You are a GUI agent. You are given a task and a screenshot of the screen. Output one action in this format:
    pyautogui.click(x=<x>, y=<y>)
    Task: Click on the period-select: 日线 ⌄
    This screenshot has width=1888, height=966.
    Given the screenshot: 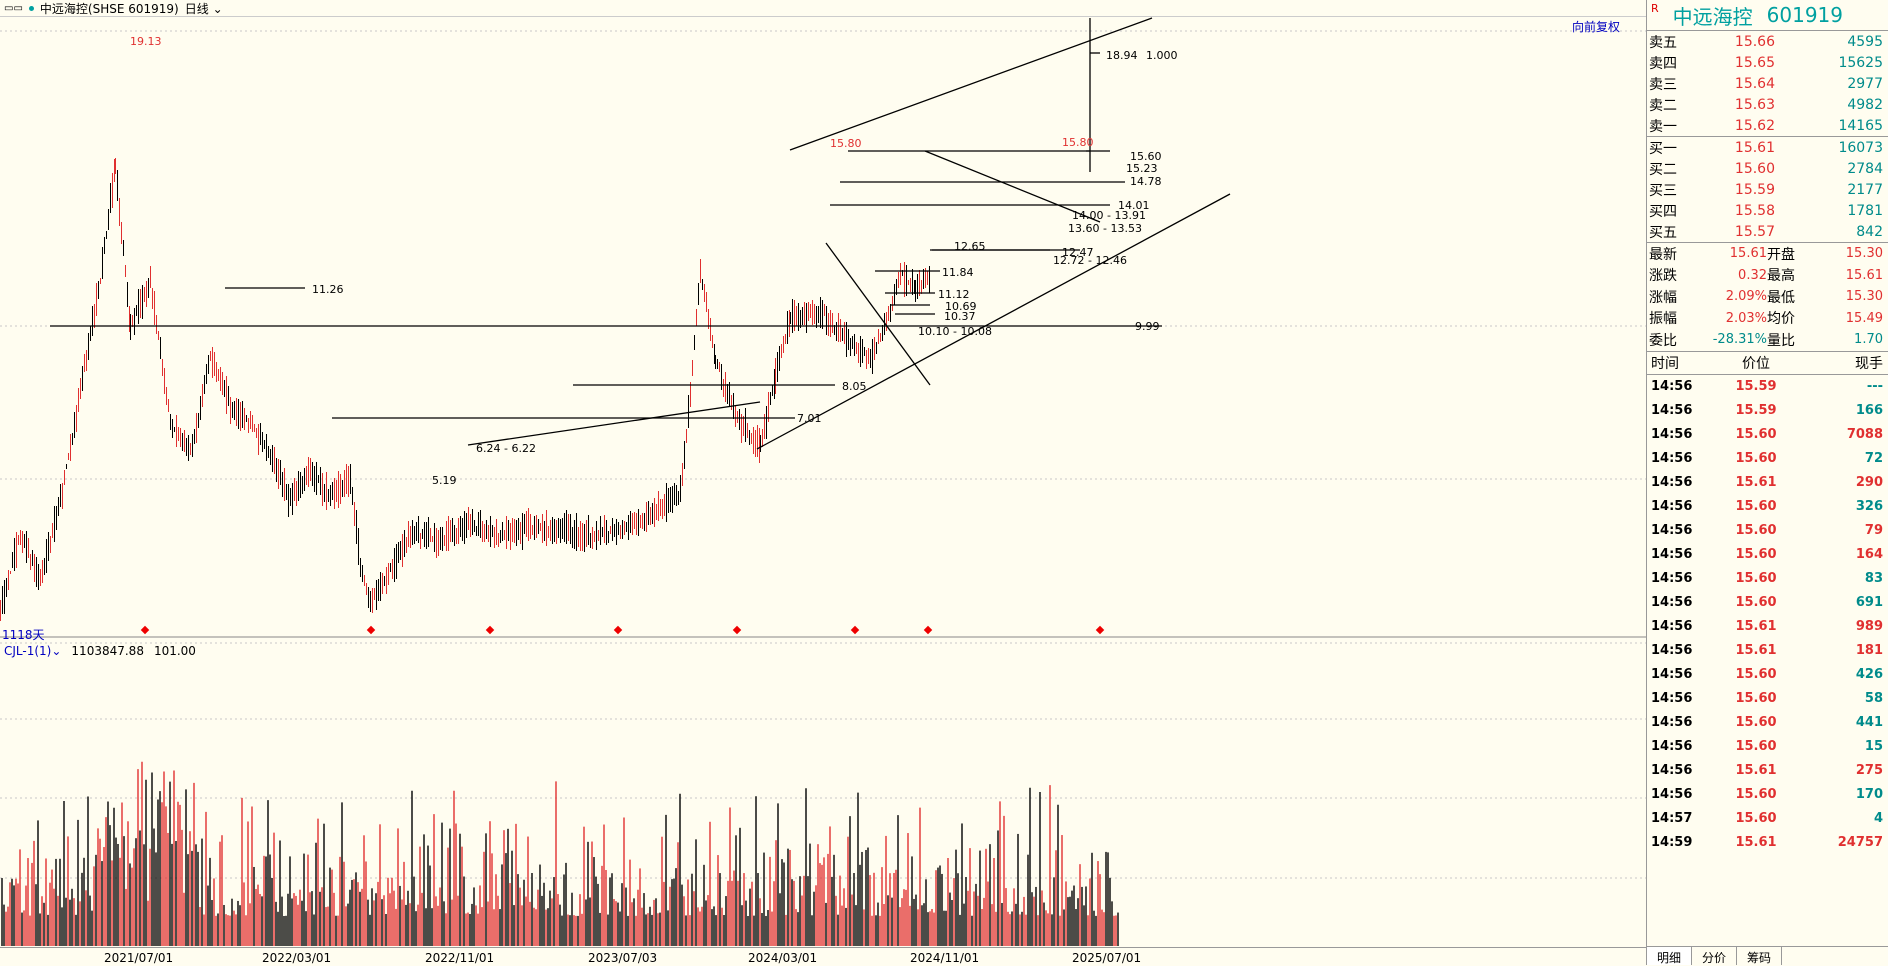 What is the action you would take?
    pyautogui.click(x=203, y=8)
    